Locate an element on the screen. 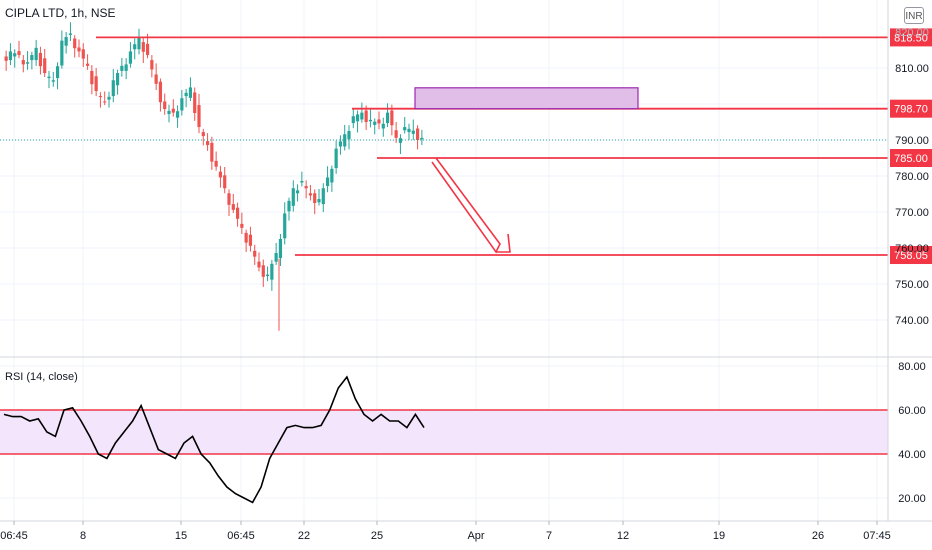 The image size is (932, 550). time-tick-label: 26 is located at coordinates (818, 536).